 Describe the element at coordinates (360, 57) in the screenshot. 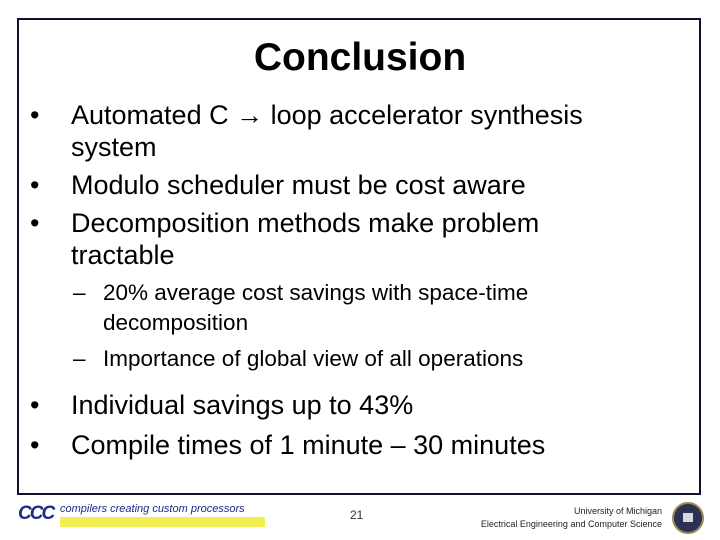

I see `slide-title: Conclusion` at that location.